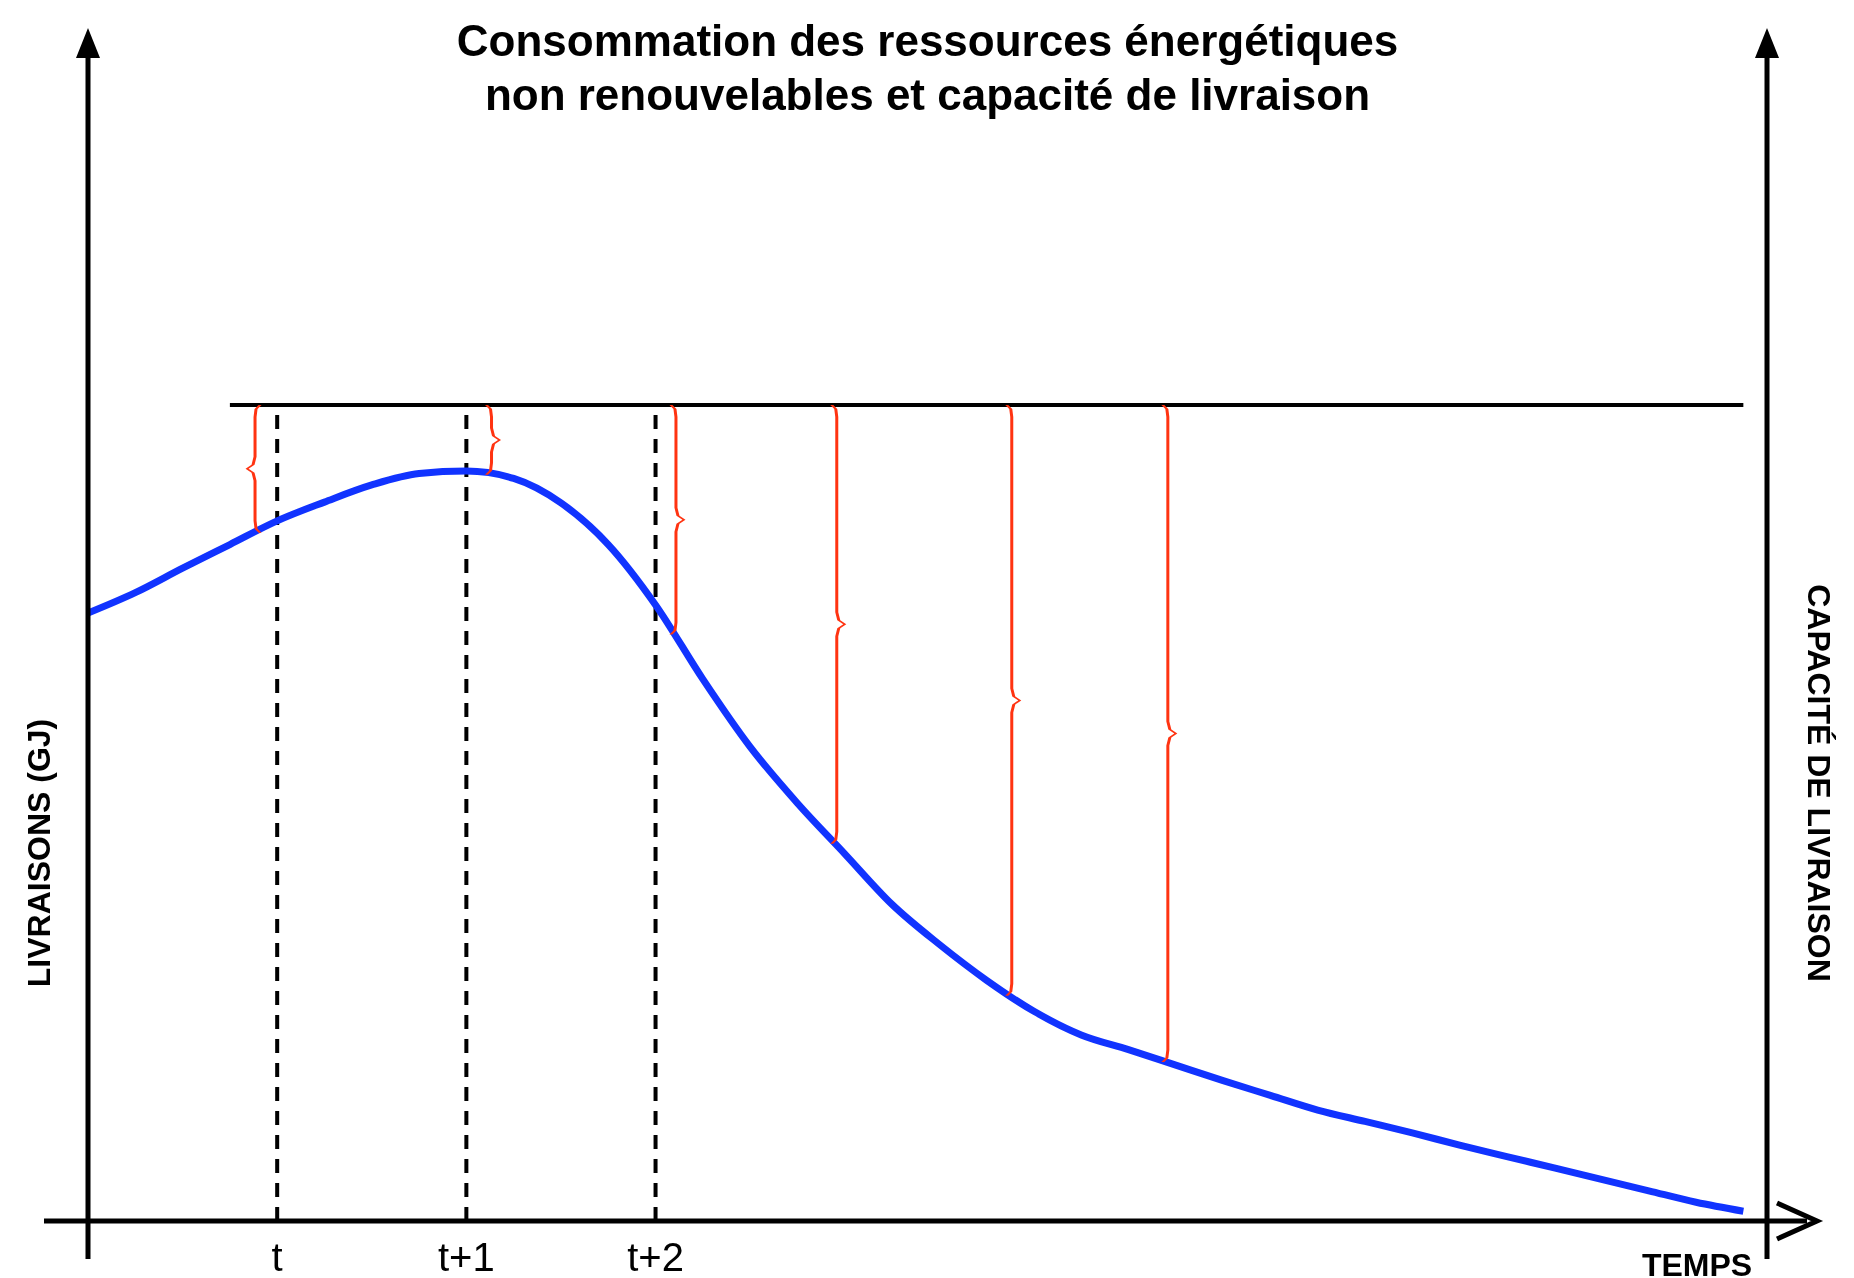 This screenshot has height=1278, width=1854. What do you see at coordinates (655, 1256) in the screenshot?
I see `x-tick-label: t+2` at bounding box center [655, 1256].